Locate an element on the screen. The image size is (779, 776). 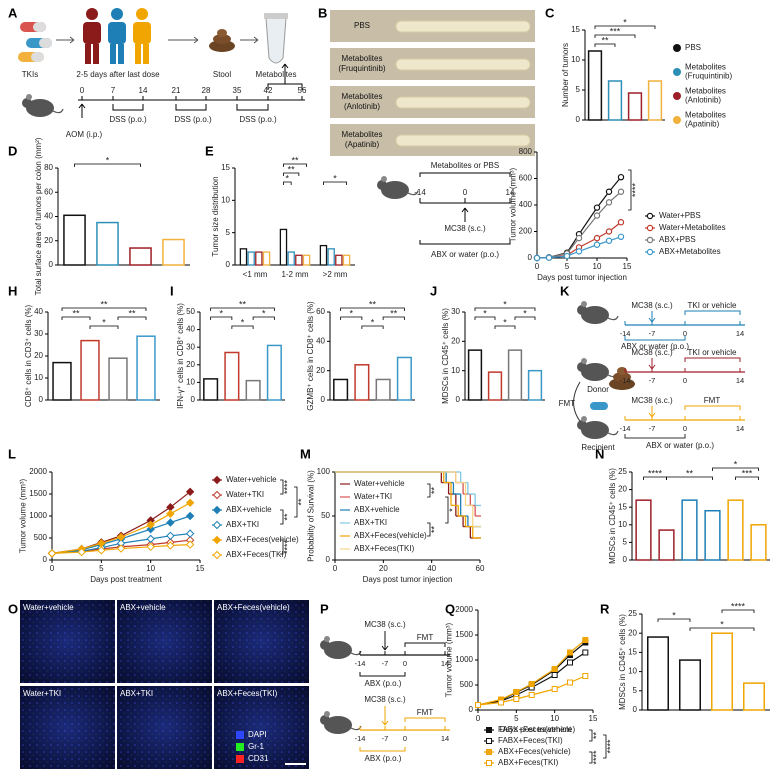
legend-label: (Apatinib) is located at coordinates (702, 124).